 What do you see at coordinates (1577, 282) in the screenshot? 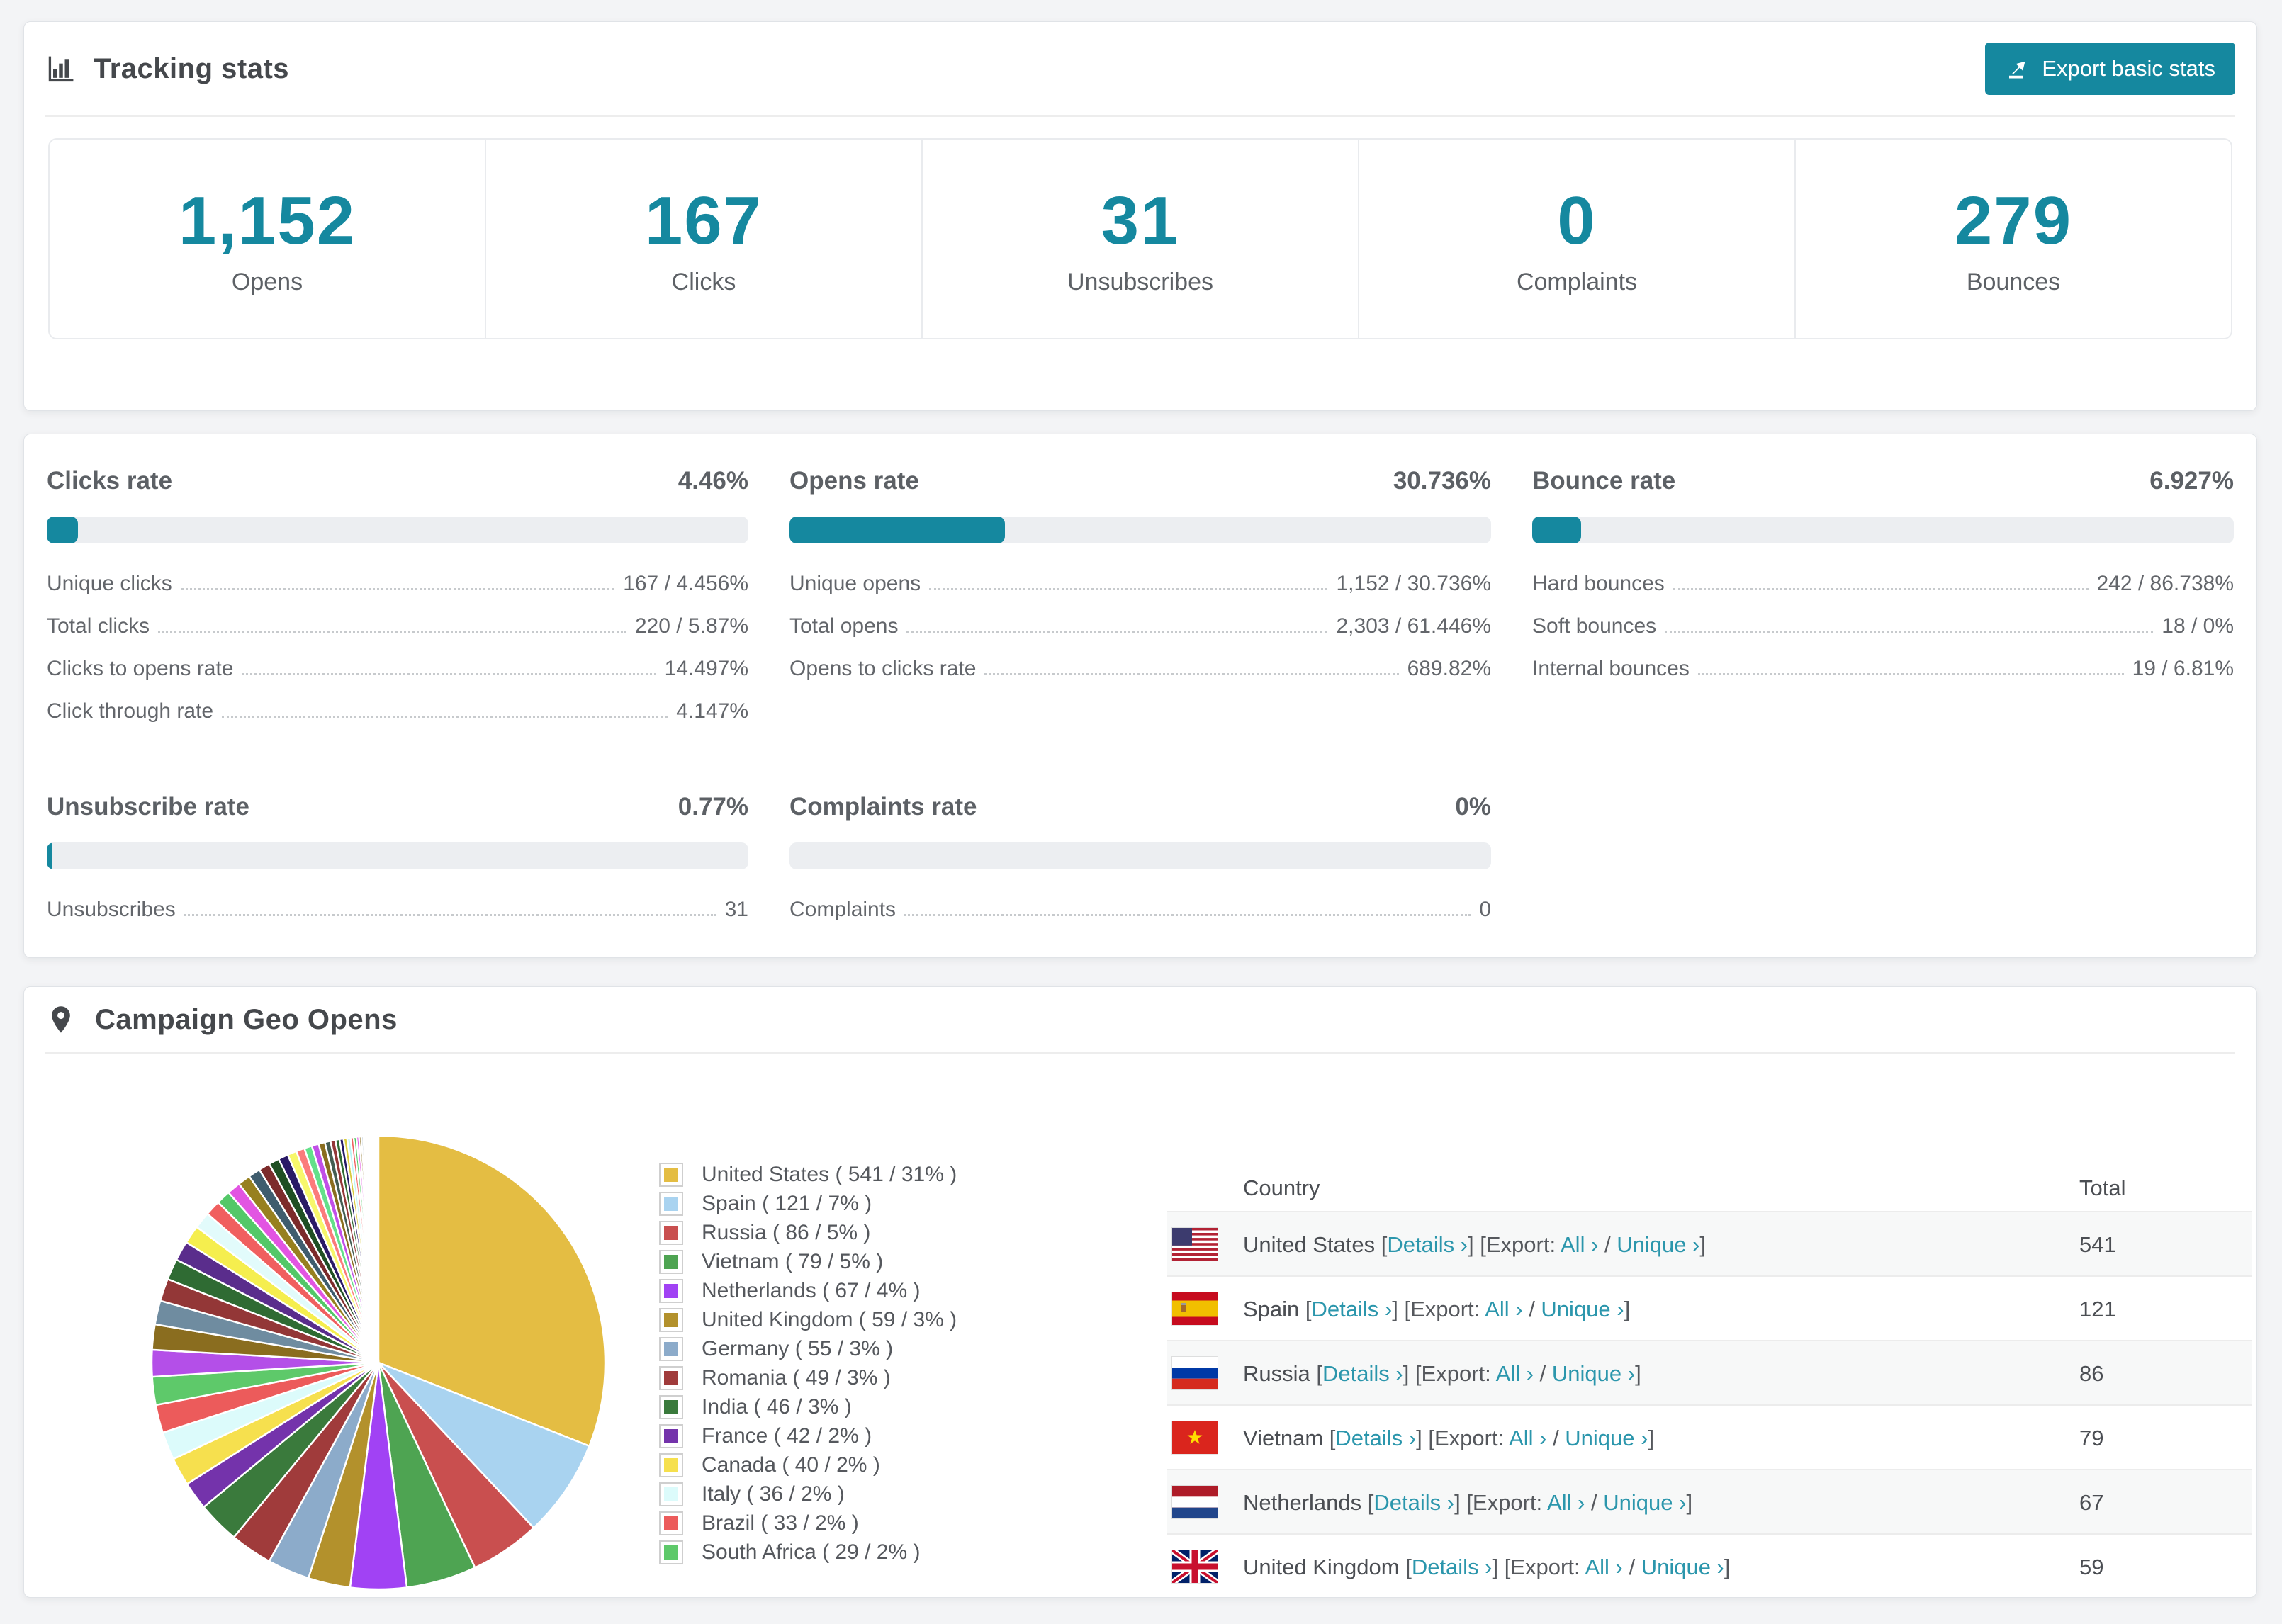
I see `complaints-label: Complaints` at bounding box center [1577, 282].